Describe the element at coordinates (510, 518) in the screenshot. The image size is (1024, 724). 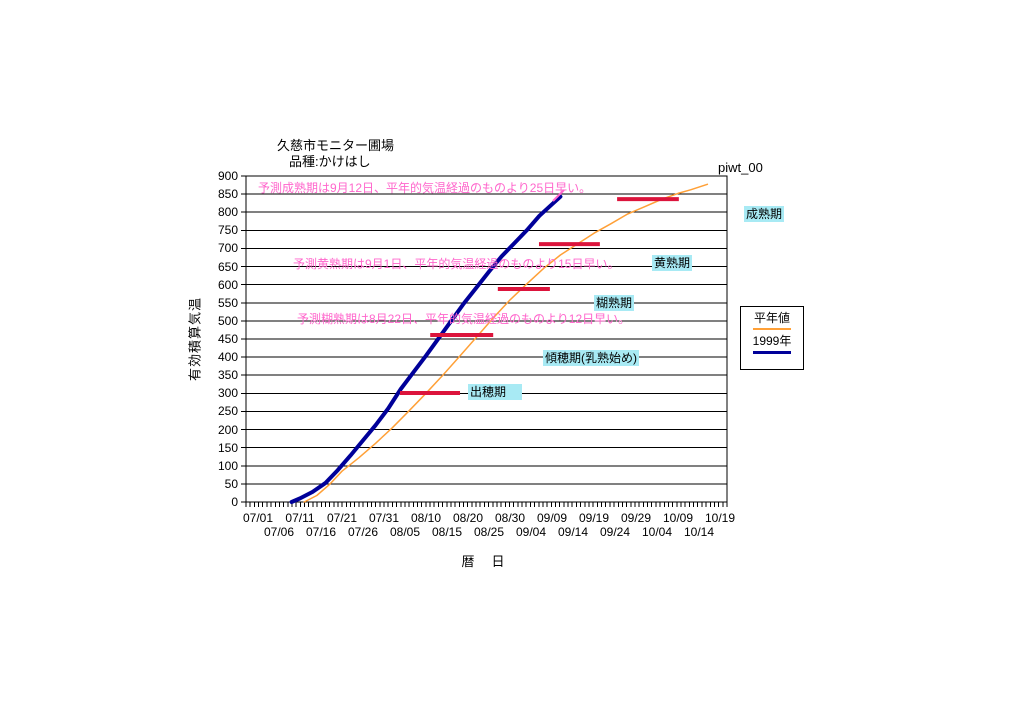
I see `x-tick-label: 08/30` at that location.